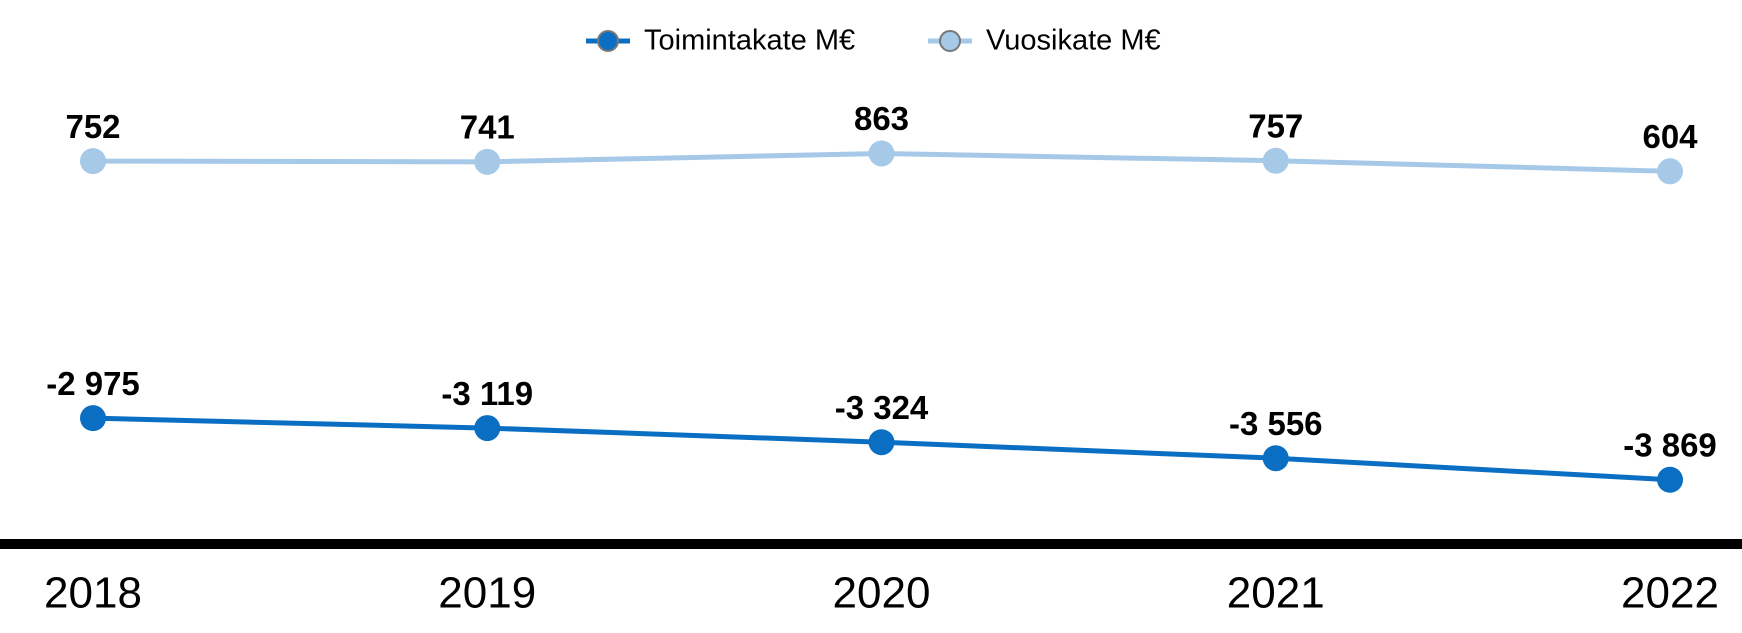 This screenshot has width=1742, height=633. I want to click on data-label: -2 975, so click(93, 383).